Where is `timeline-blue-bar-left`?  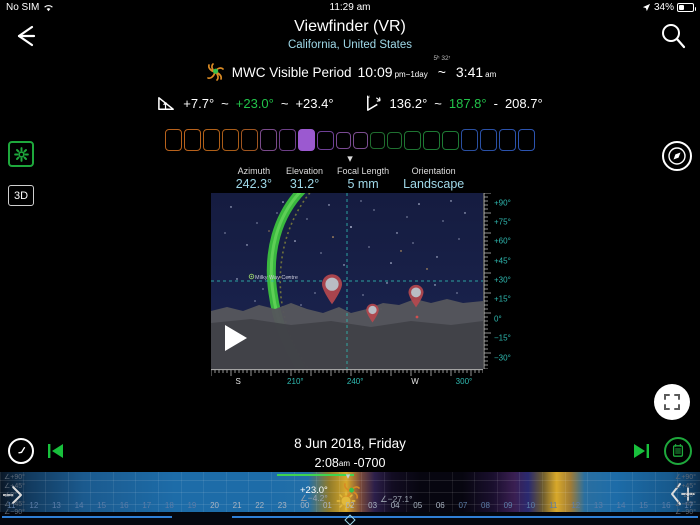 timeline-blue-bar-left is located at coordinates (87, 517).